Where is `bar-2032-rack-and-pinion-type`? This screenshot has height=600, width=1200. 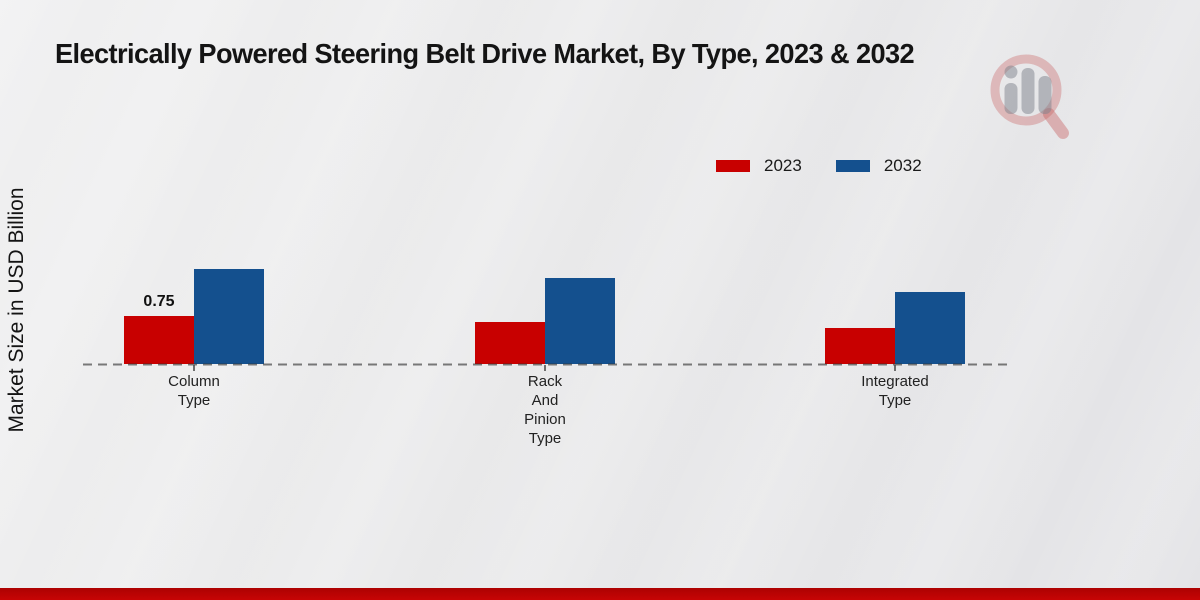
bar-2032-rack-and-pinion-type is located at coordinates (580, 321).